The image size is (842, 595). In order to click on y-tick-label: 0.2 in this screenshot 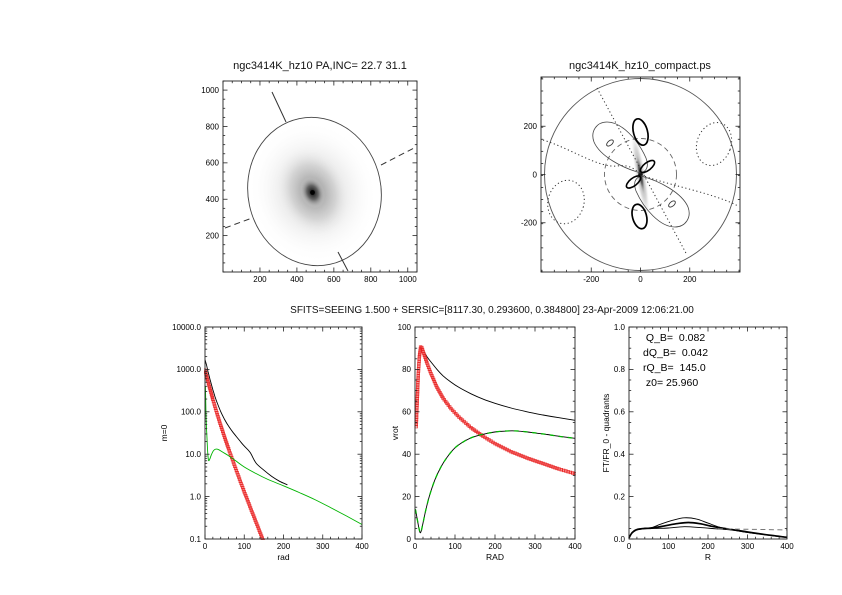, I will do `click(620, 496)`.